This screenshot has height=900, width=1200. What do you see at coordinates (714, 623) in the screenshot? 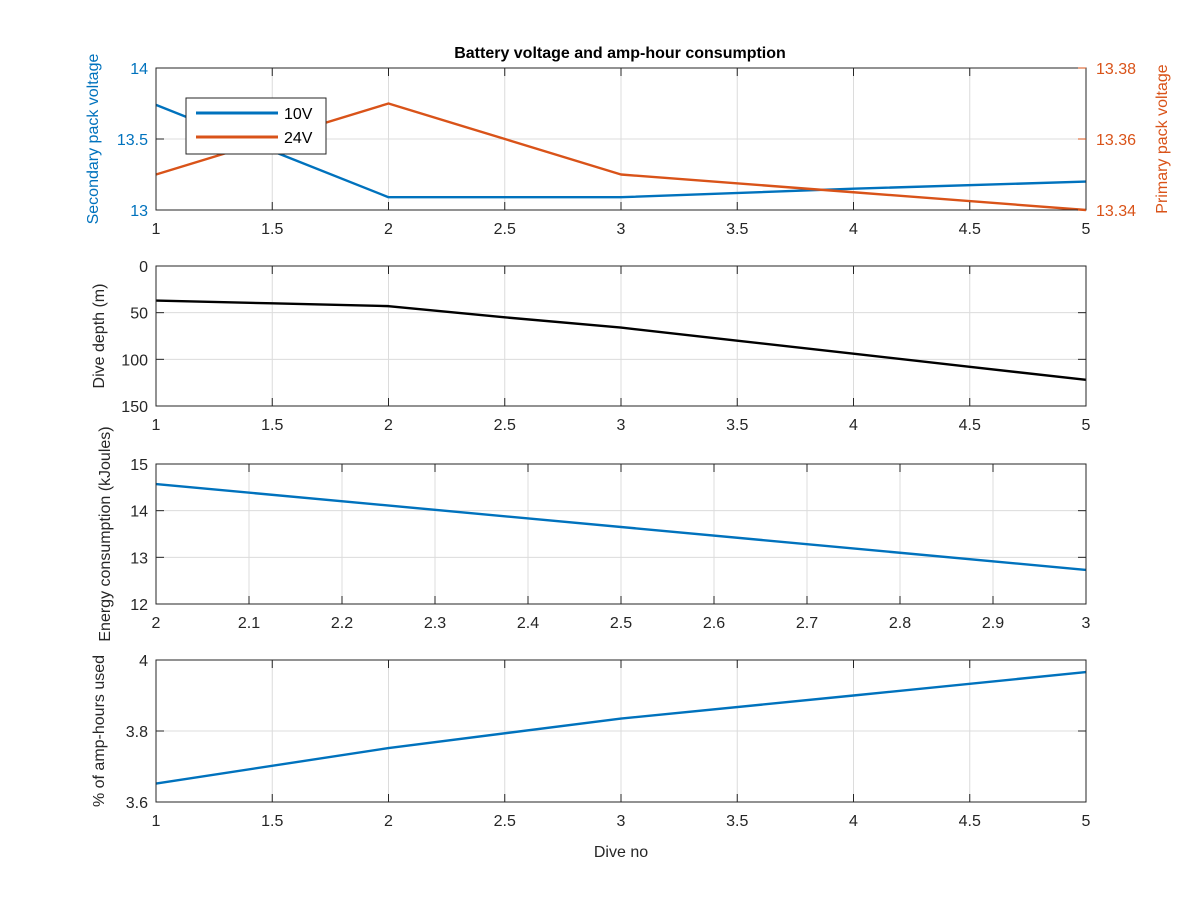
I see `x-tick-label: 2.6` at bounding box center [714, 623].